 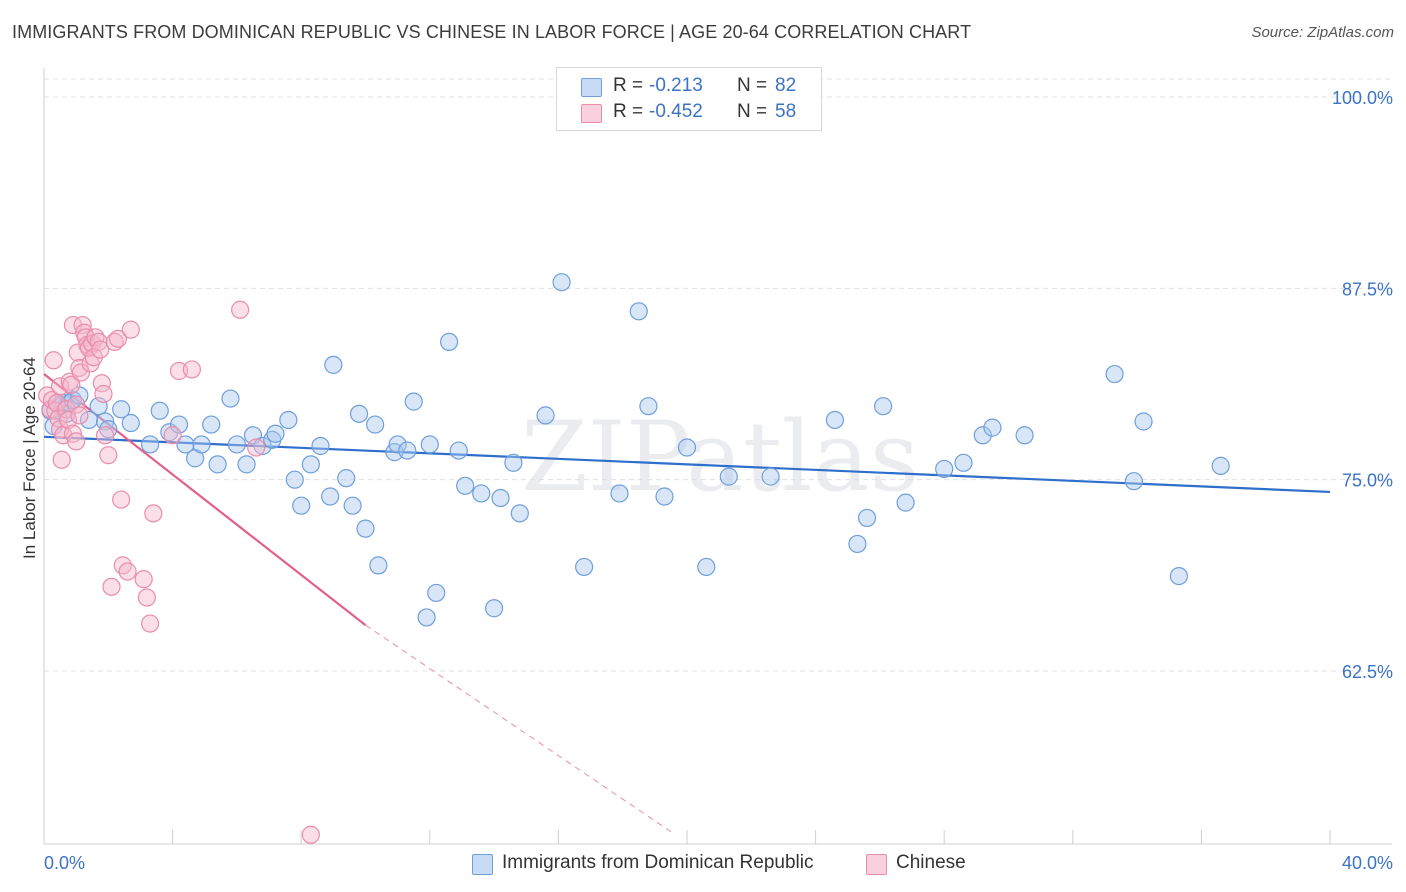 What do you see at coordinates (1367, 672) in the screenshot?
I see `y-tick-label: 62.5%` at bounding box center [1367, 672].